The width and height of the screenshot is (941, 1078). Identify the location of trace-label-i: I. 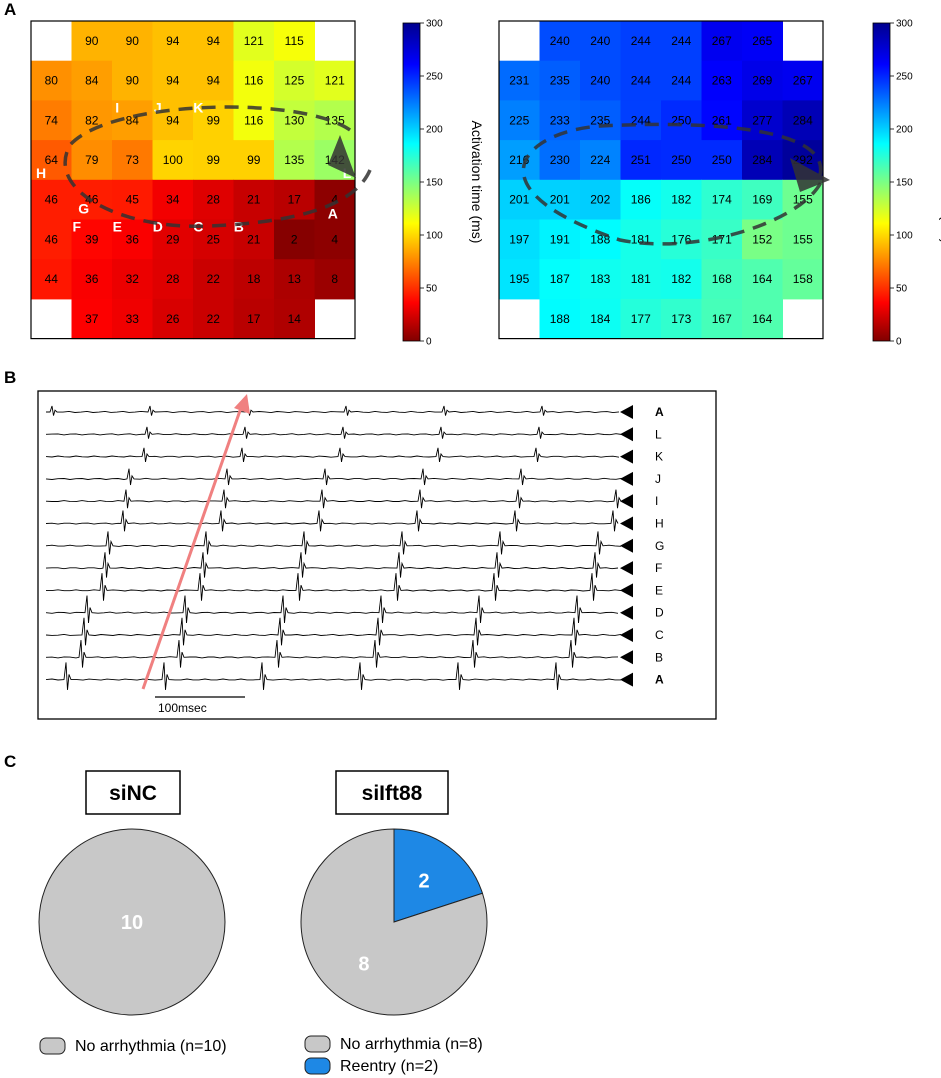
(656, 501).